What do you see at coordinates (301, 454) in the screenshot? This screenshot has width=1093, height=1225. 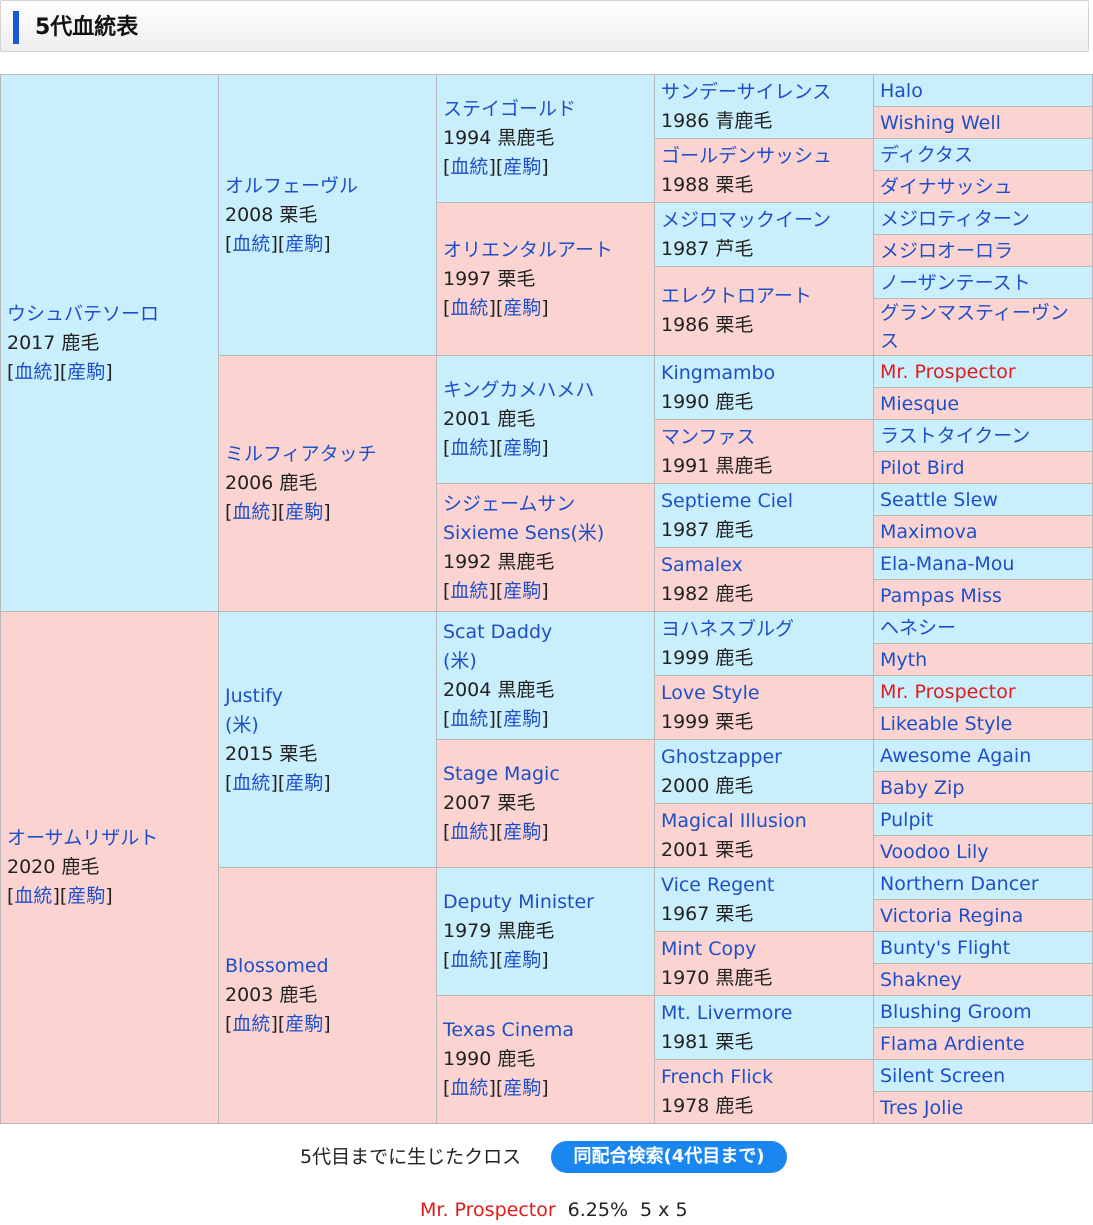 I see `horse-name-link: ミルフィアタッチ` at bounding box center [301, 454].